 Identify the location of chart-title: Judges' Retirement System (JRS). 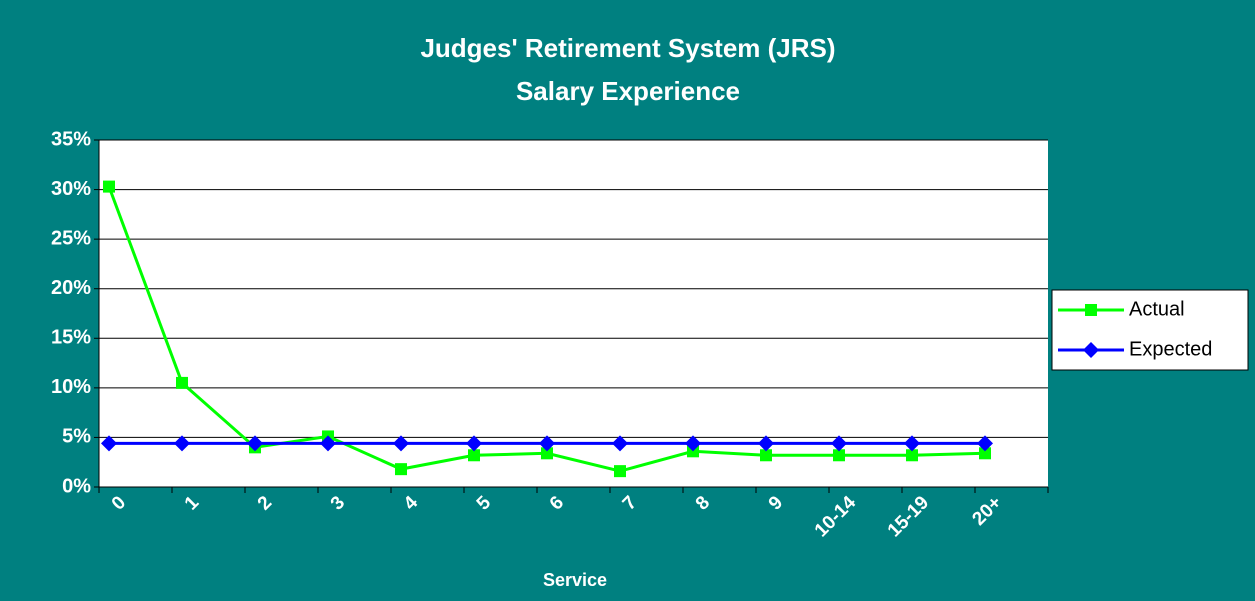
(627, 48).